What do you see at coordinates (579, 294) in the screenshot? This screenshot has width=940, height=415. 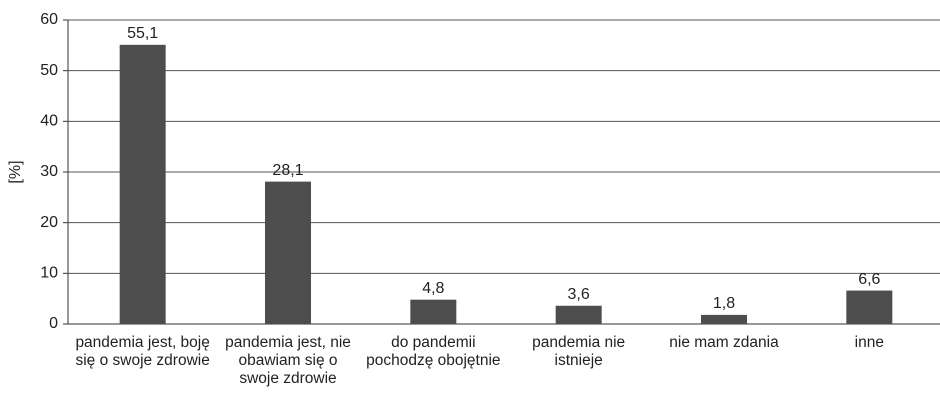 I see `data-label: 3,6` at bounding box center [579, 294].